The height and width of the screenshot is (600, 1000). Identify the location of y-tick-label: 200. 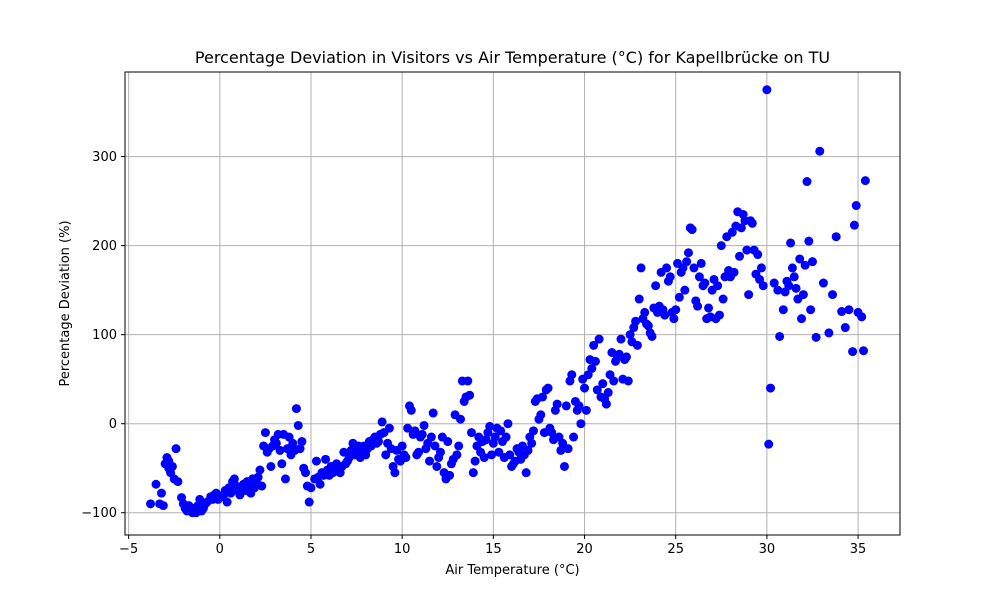
(104, 246).